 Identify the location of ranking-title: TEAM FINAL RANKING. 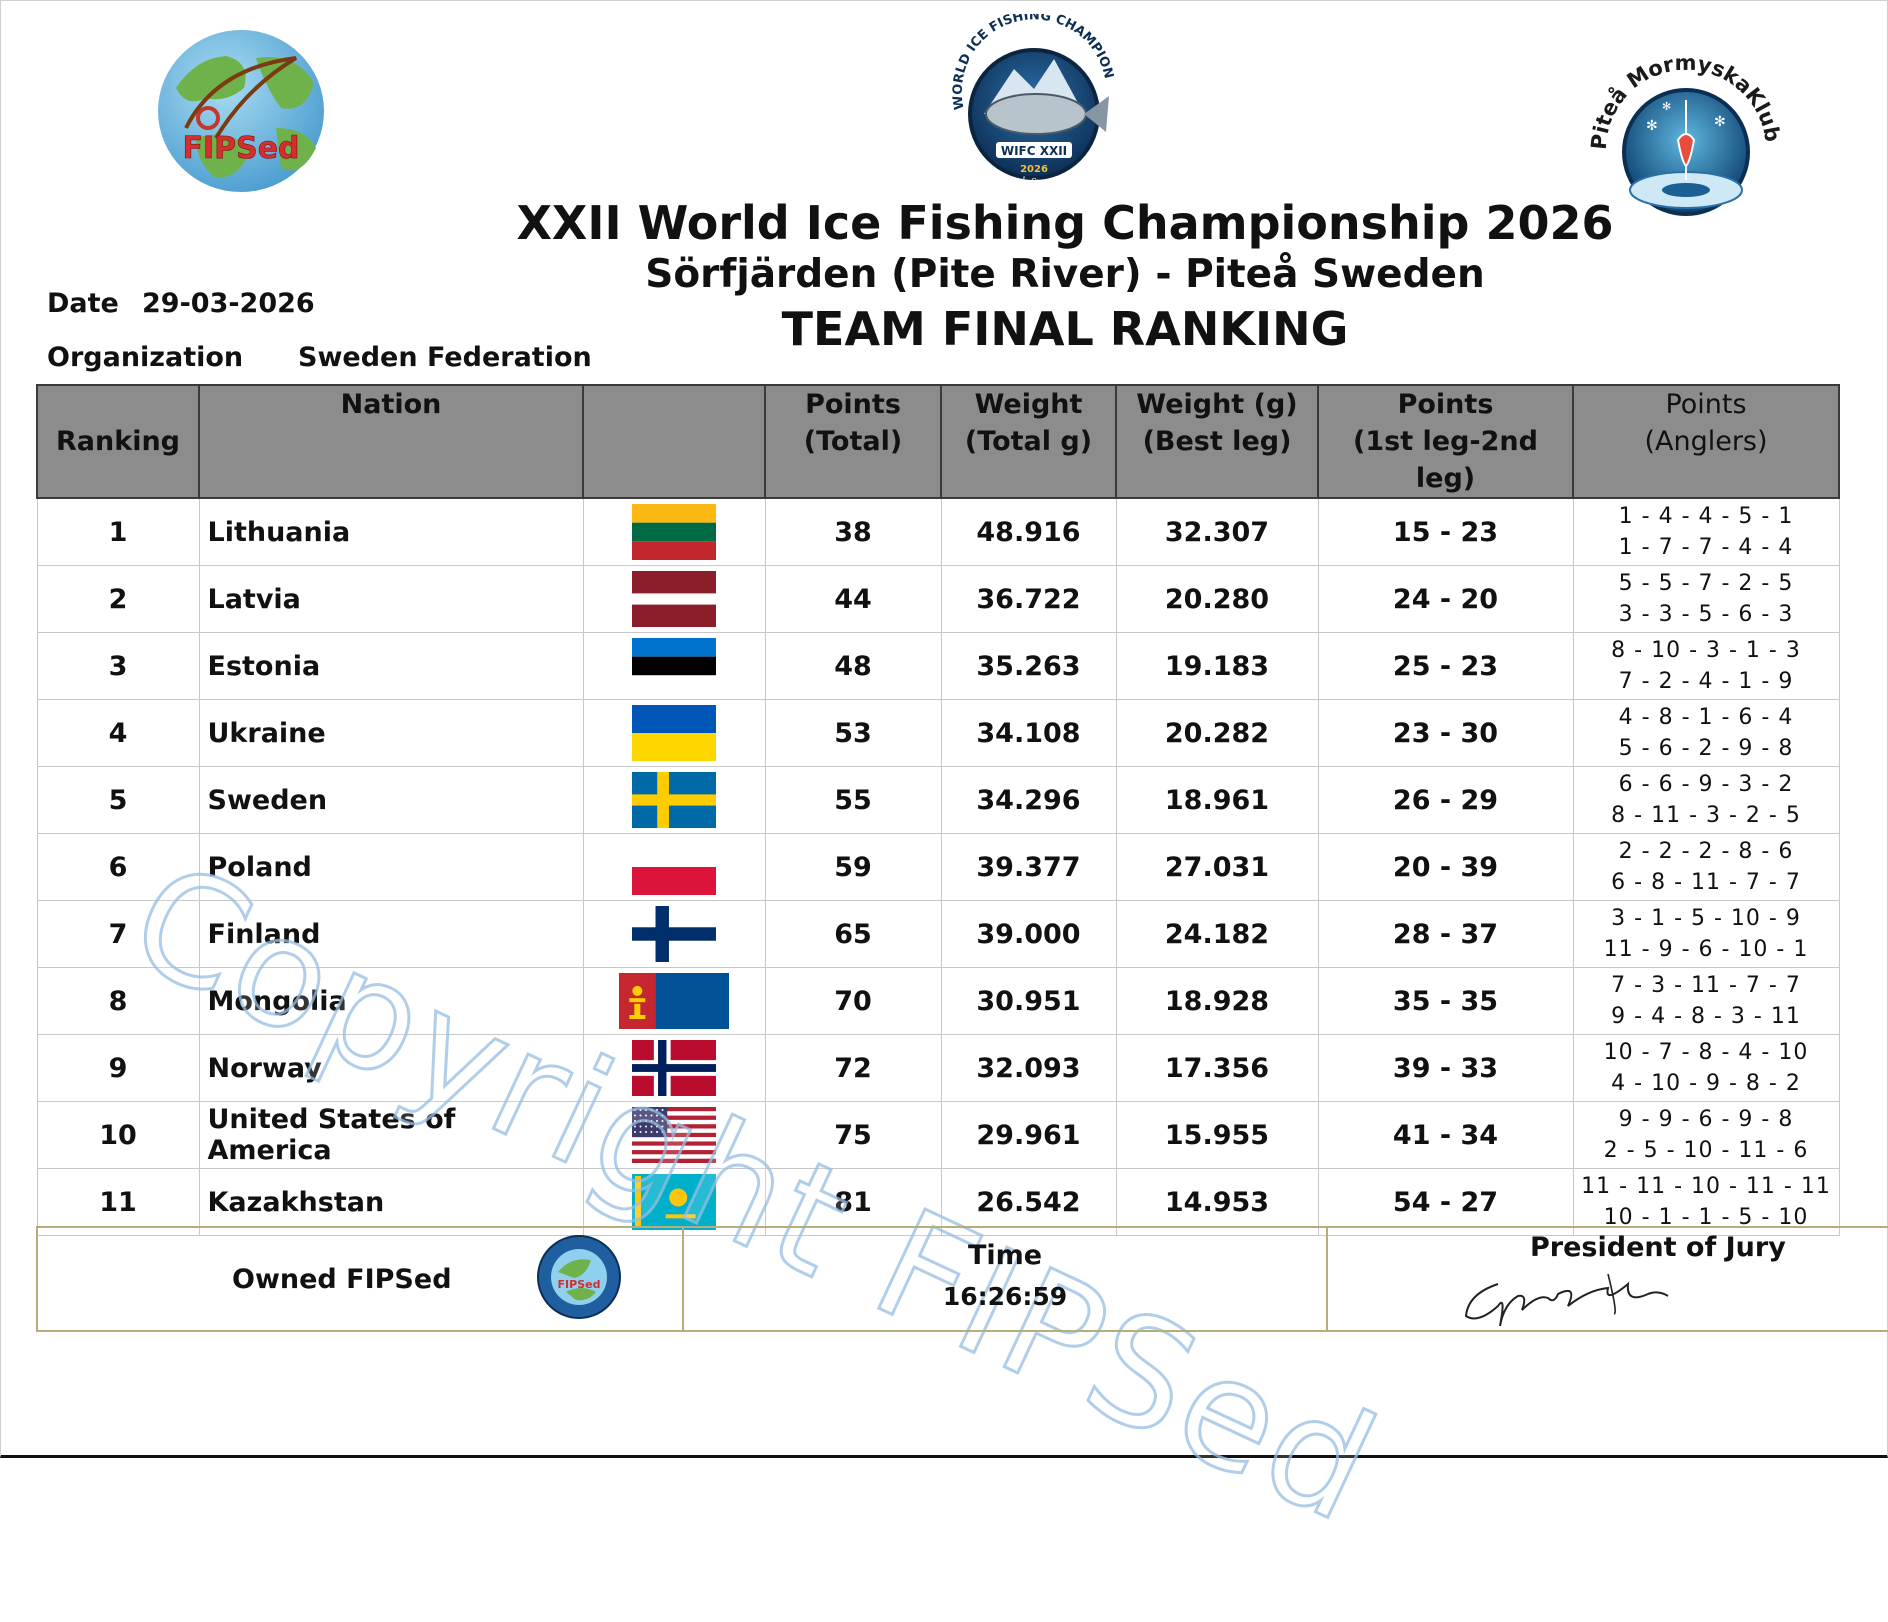
(1065, 329).